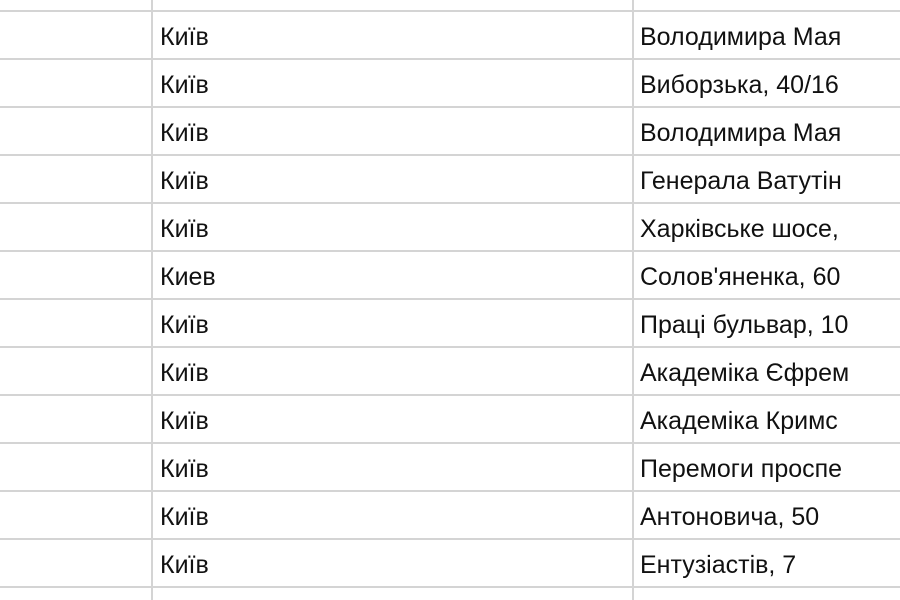 This screenshot has width=900, height=600. I want to click on table-row: Київ Перемоги проспе, so click(450, 467).